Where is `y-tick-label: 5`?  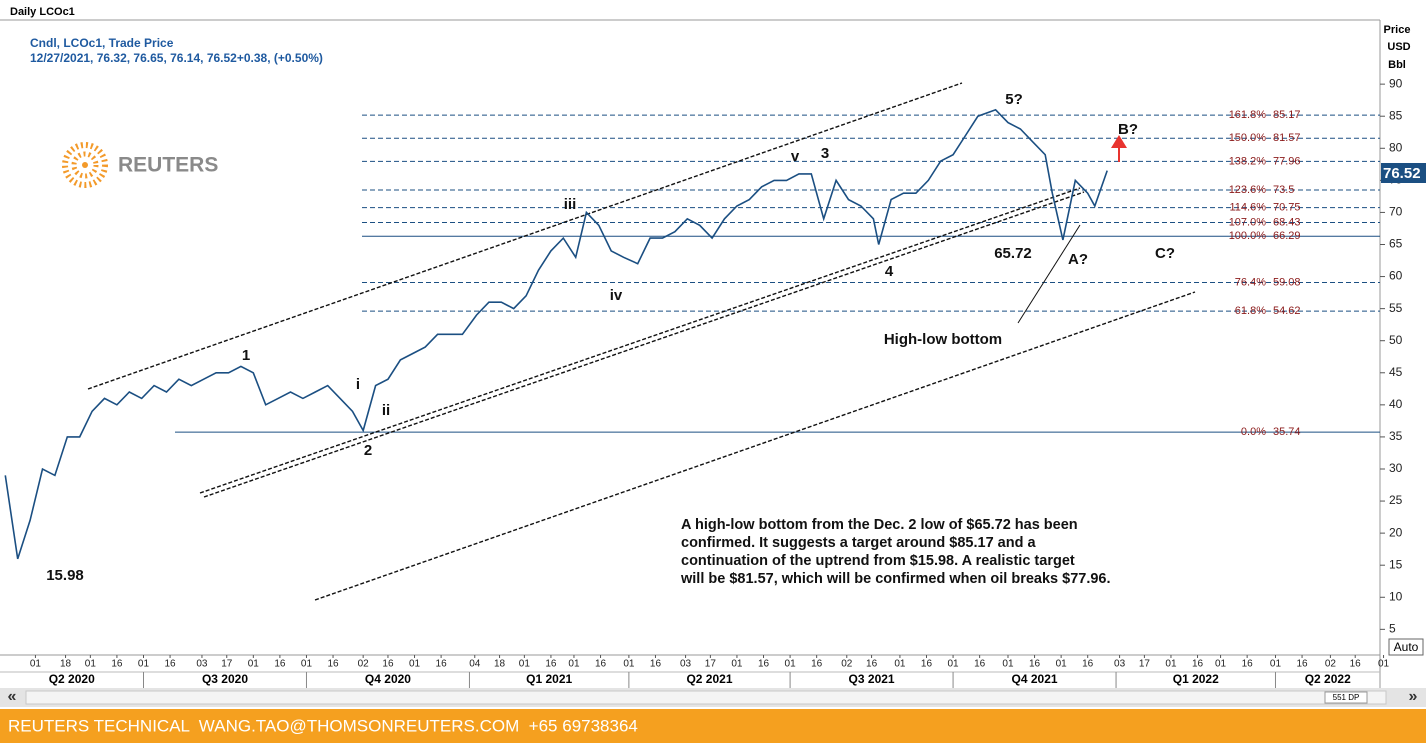
y-tick-label: 5 is located at coordinates (1392, 629).